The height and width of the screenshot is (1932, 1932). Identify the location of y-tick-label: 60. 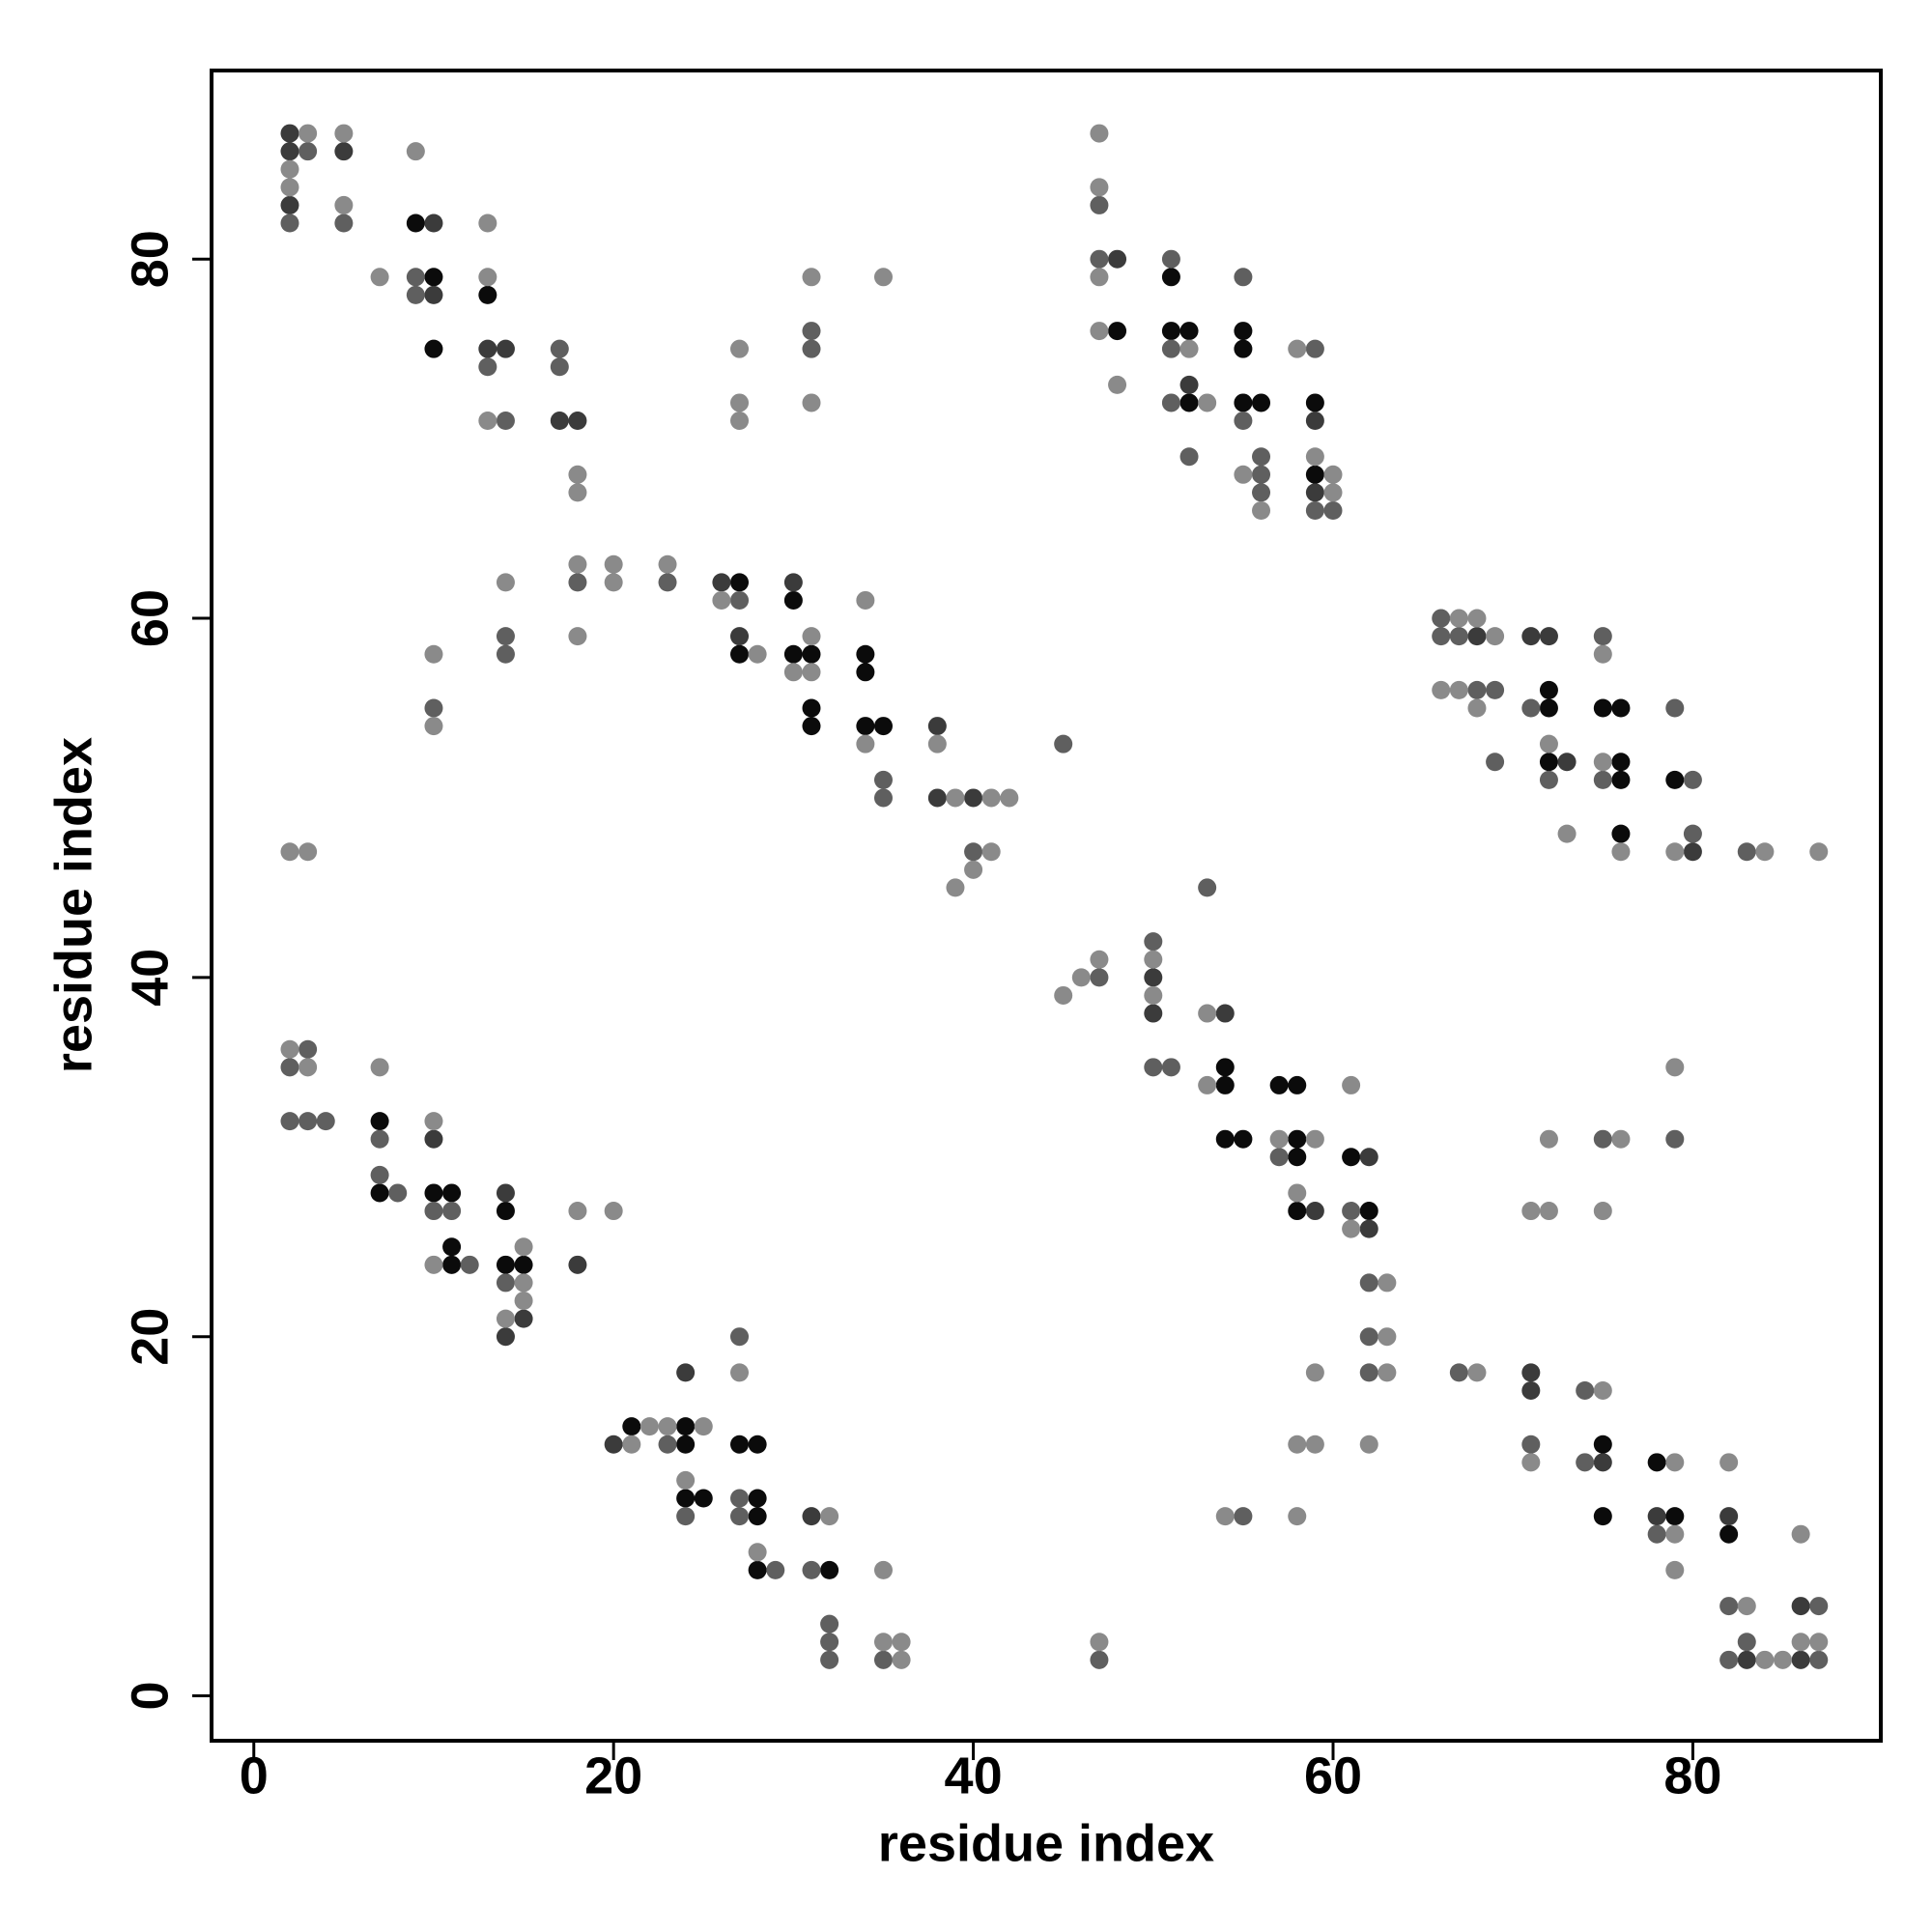
(150, 618).